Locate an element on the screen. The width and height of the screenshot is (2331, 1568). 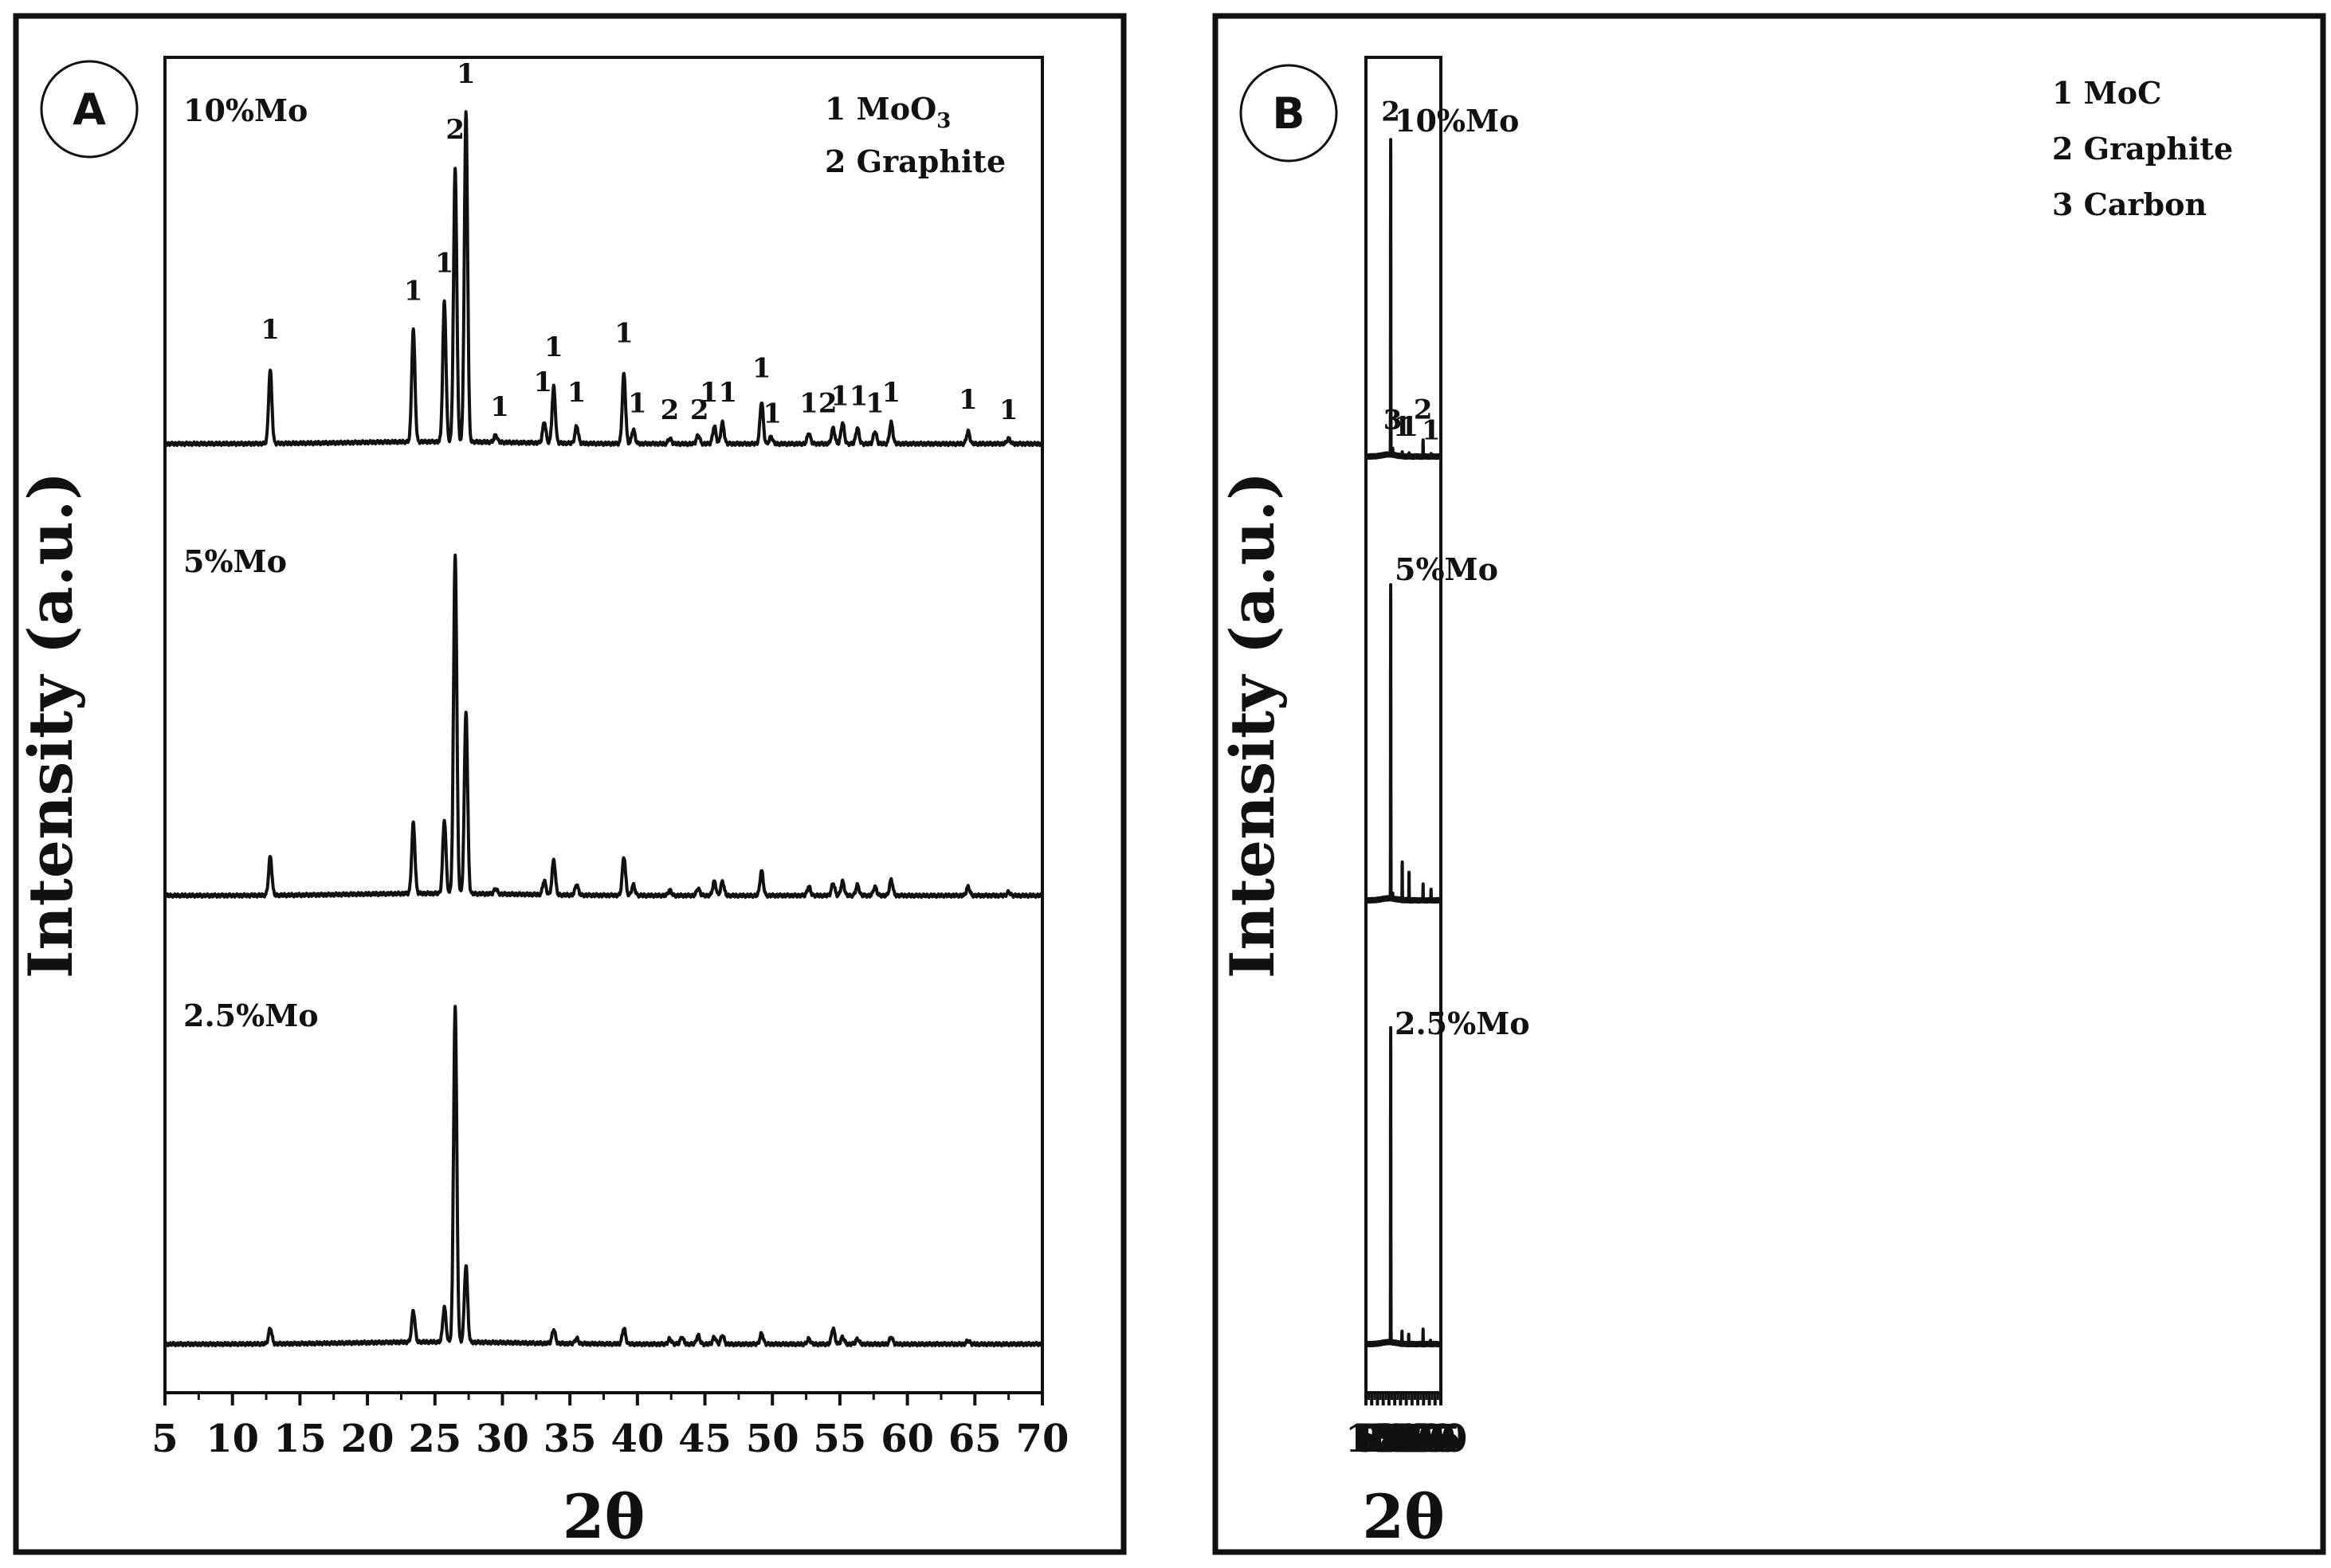
panel-letter: B is located at coordinates (1288, 113).